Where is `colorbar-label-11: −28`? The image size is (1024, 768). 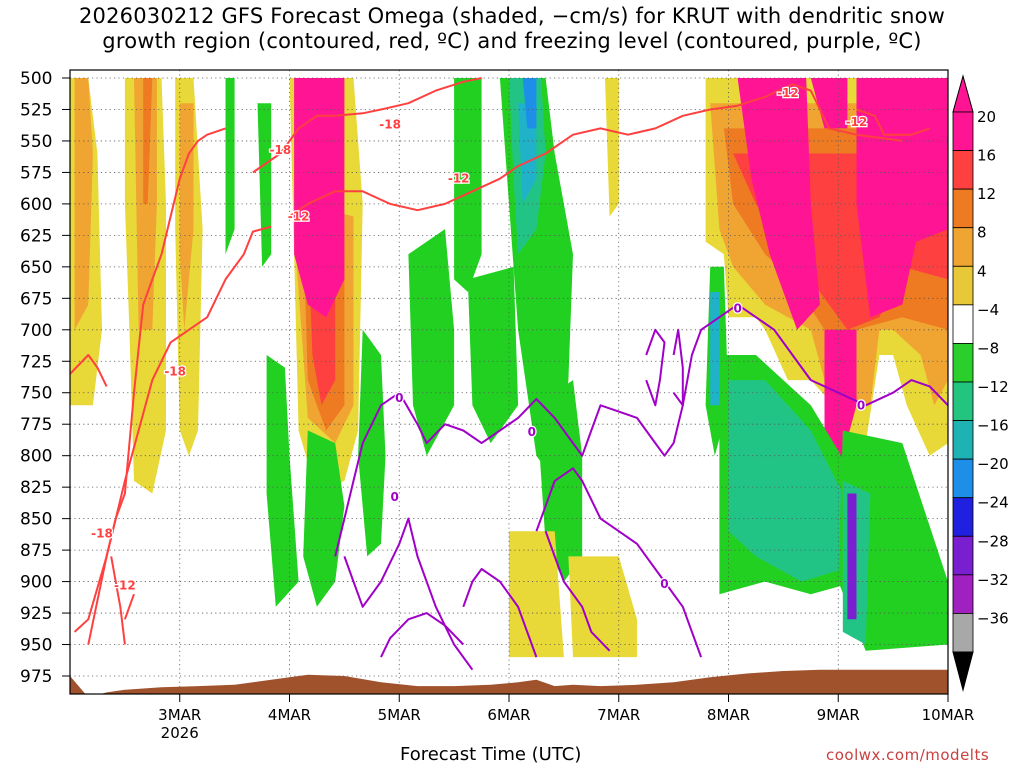 colorbar-label-11: −28 is located at coordinates (993, 541).